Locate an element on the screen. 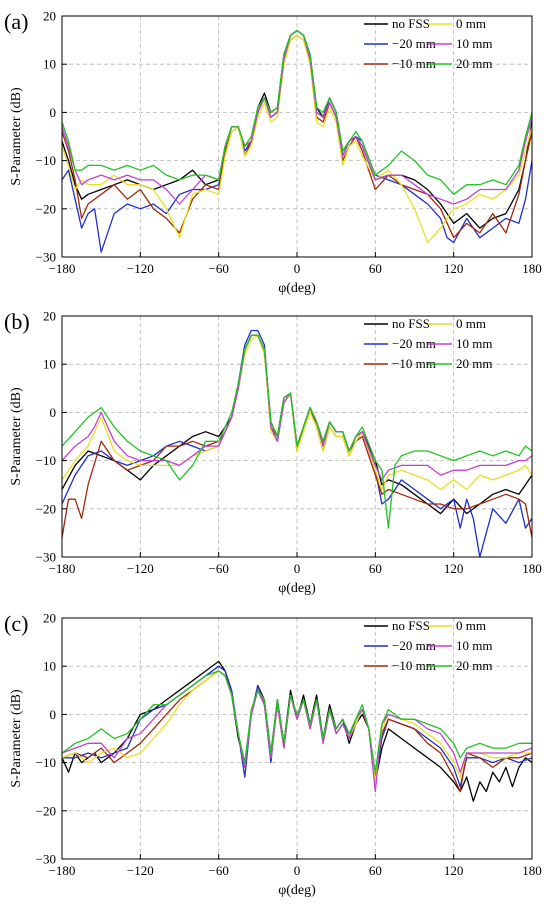  panel-label: (b) is located at coordinates (17, 321).